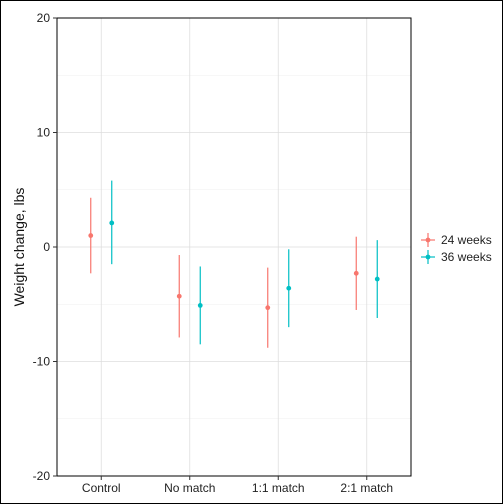 Image resolution: width=503 pixels, height=504 pixels. I want to click on legend: 24 weeks 36 weeks, so click(456, 248).